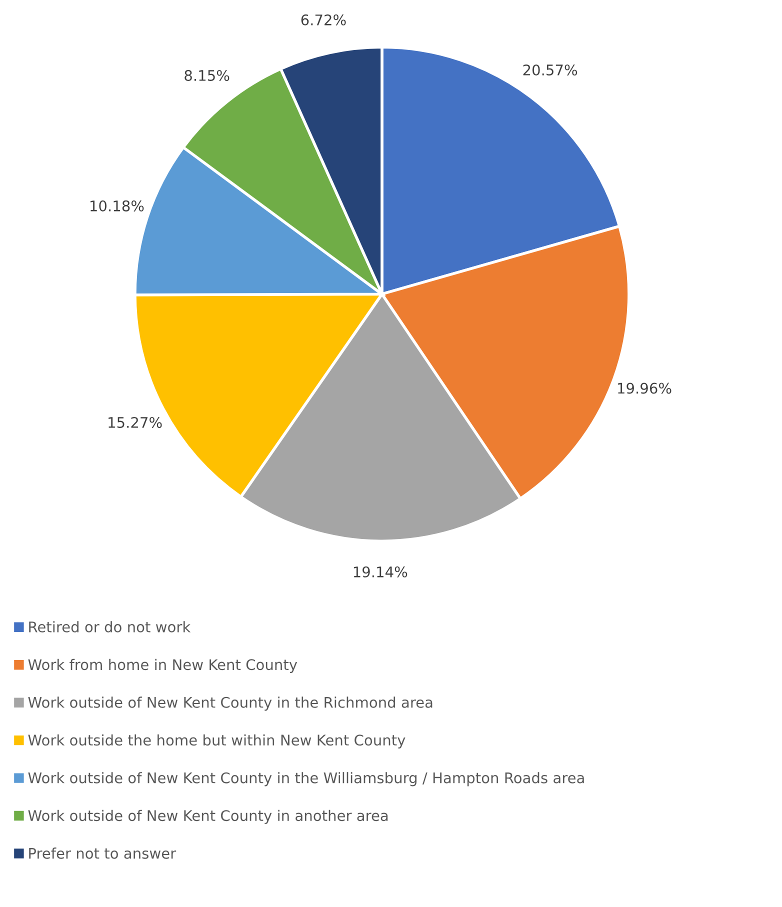 The width and height of the screenshot is (782, 907). Describe the element at coordinates (117, 206) in the screenshot. I see `data-label: 10.18%` at that location.